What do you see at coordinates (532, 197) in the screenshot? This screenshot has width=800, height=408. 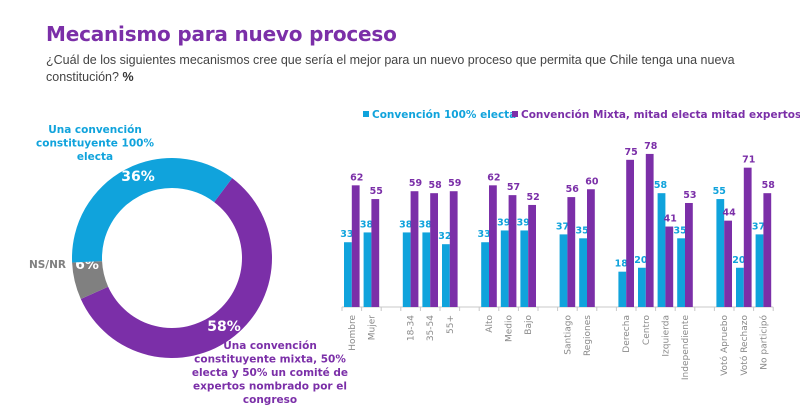 I see `bar-data-label: 52` at bounding box center [532, 197].